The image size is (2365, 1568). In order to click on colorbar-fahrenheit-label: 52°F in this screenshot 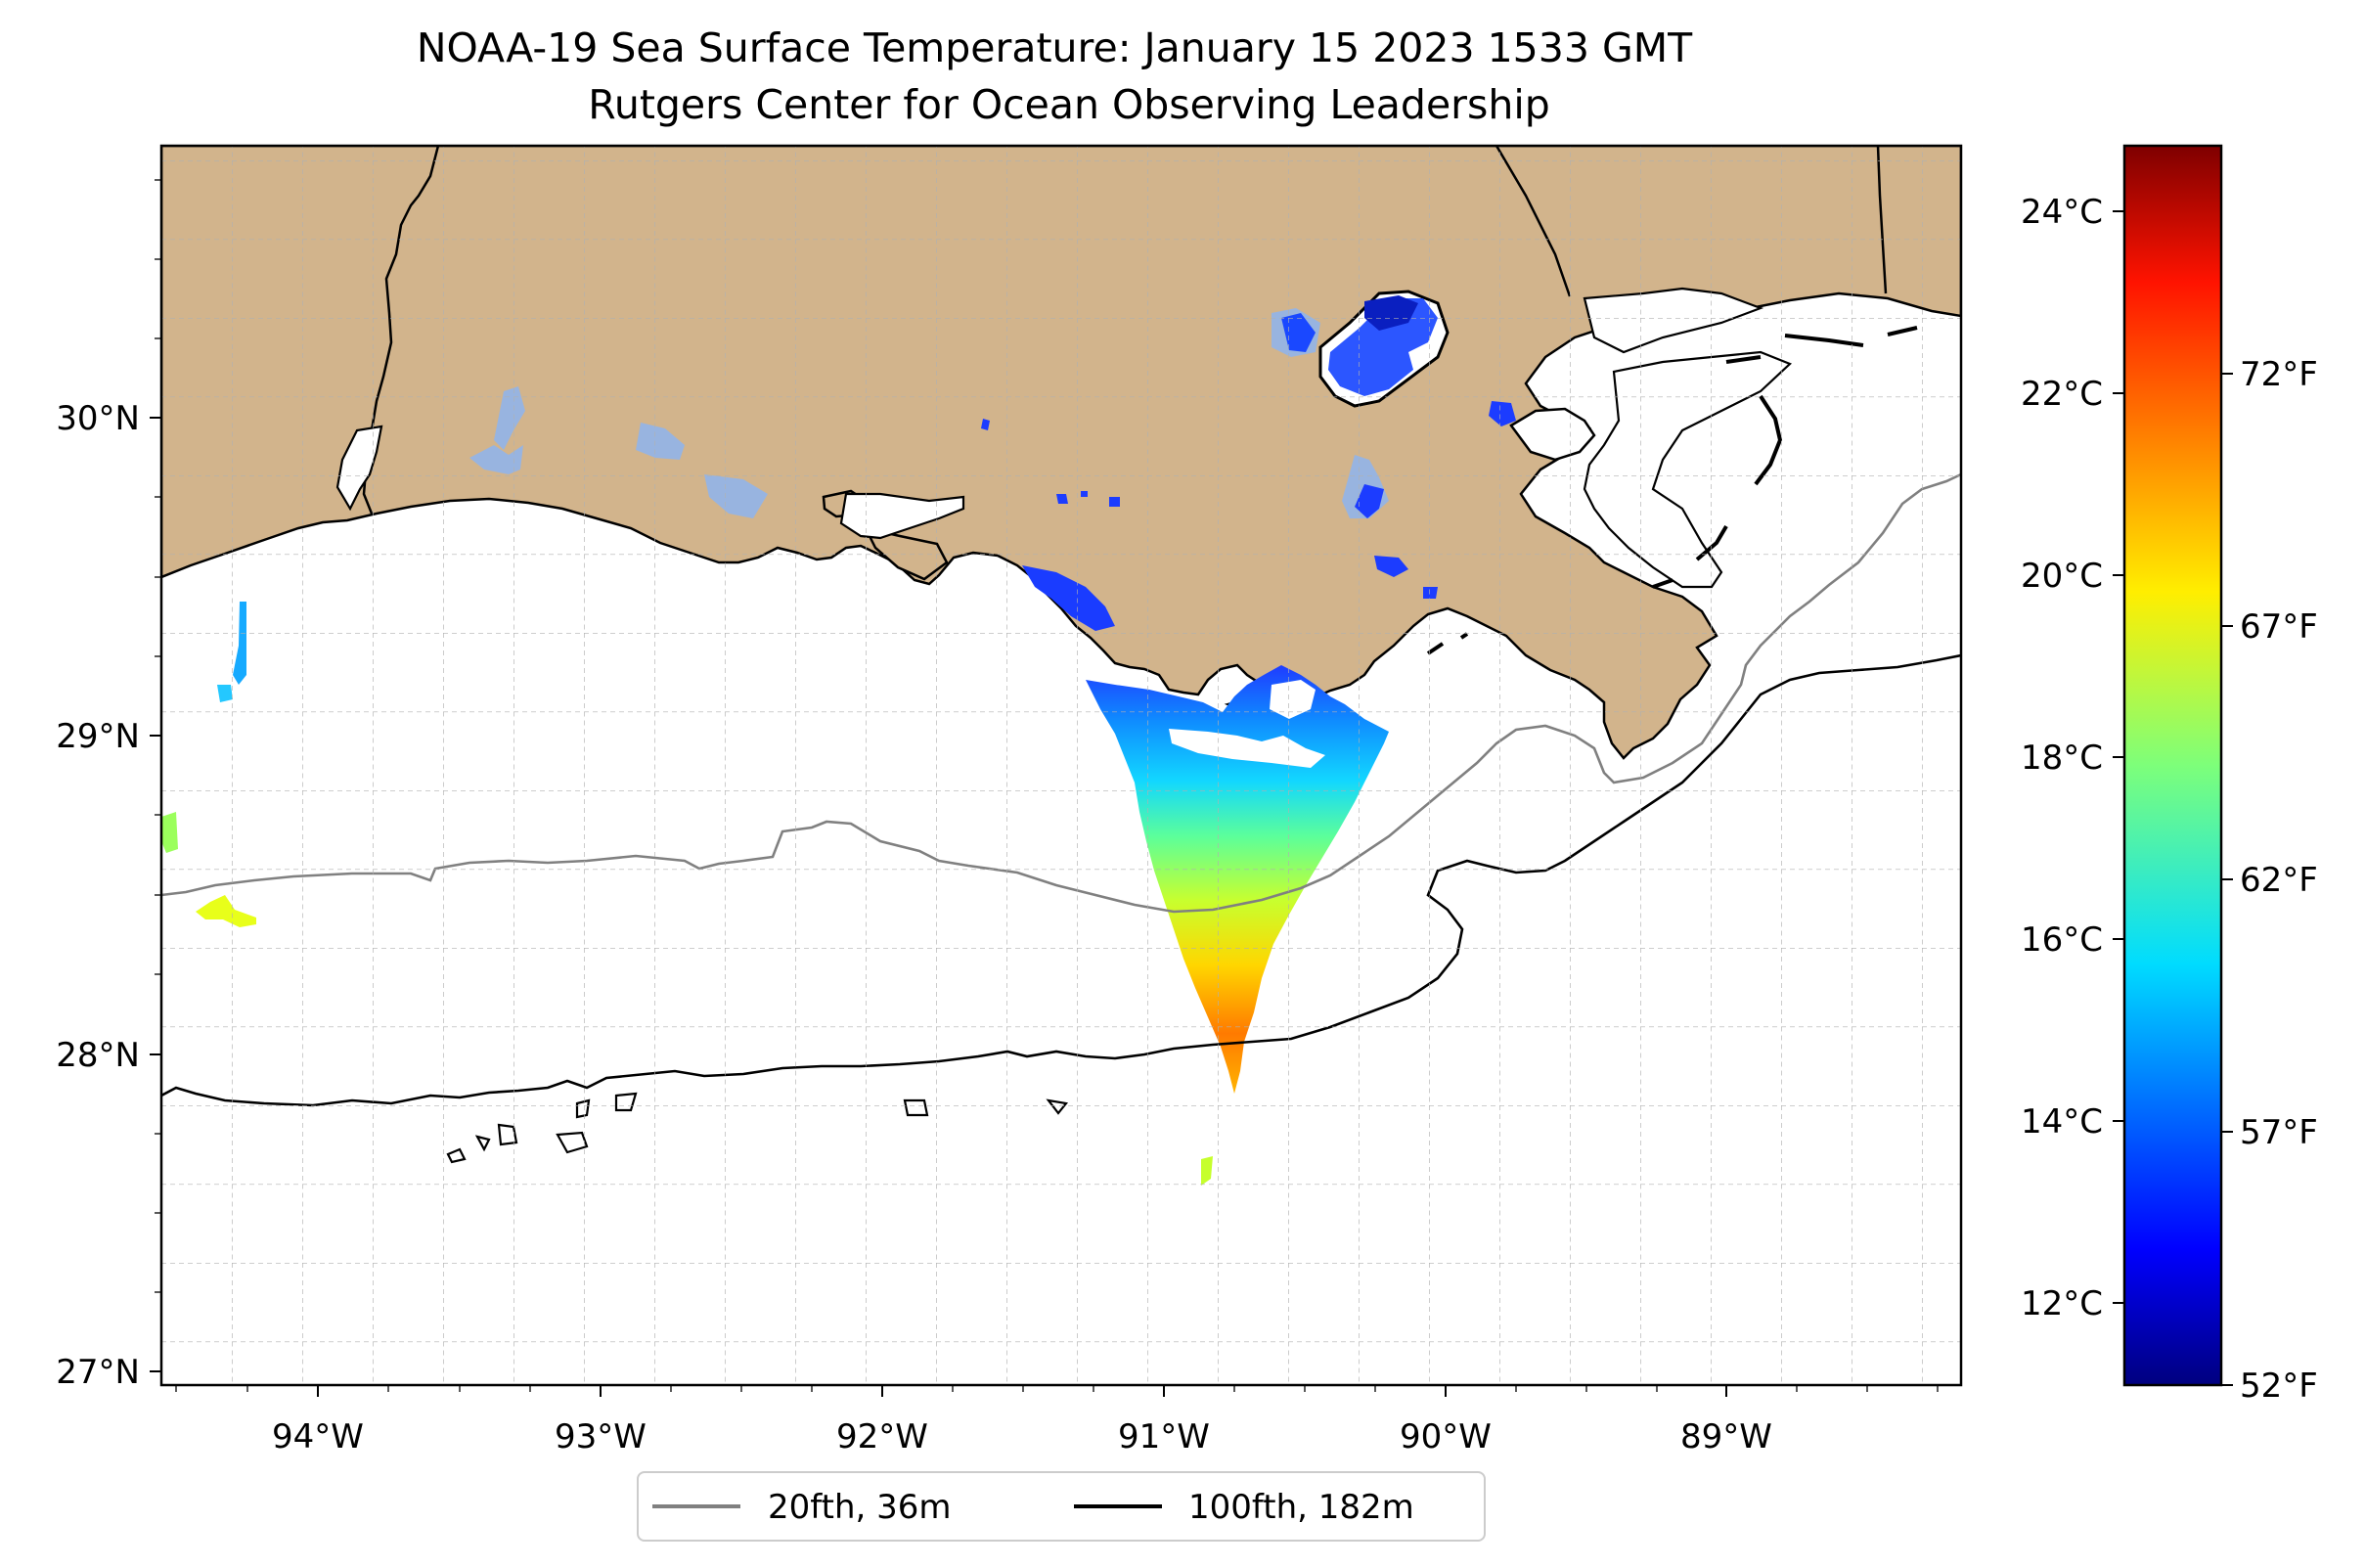, I will do `click(2279, 1386)`.